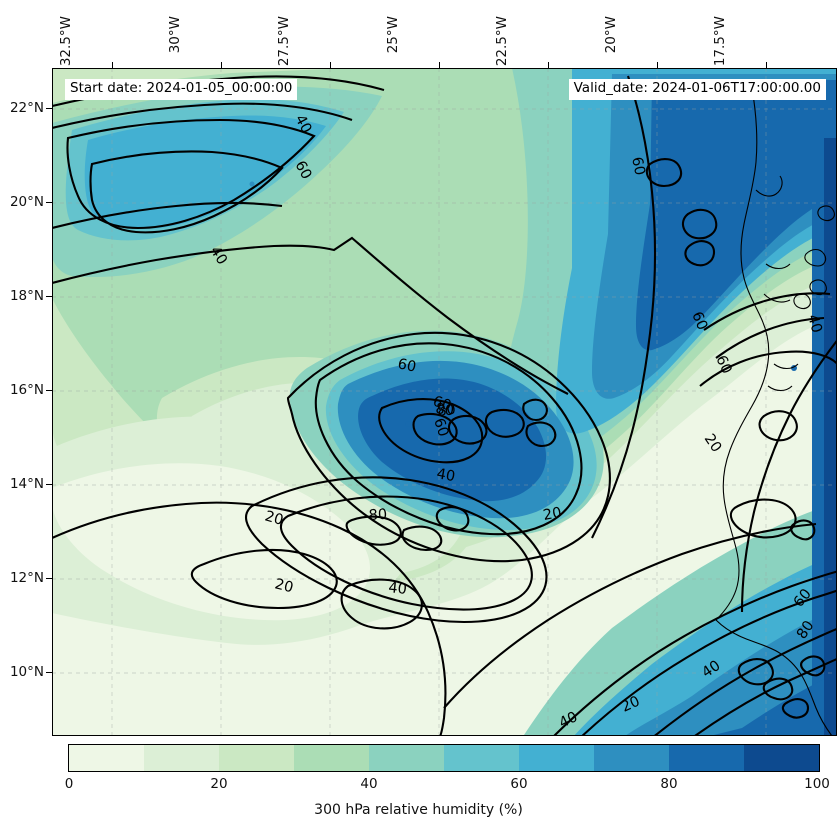  What do you see at coordinates (669, 784) in the screenshot?
I see `colorbar-tick-4: 80` at bounding box center [669, 784].